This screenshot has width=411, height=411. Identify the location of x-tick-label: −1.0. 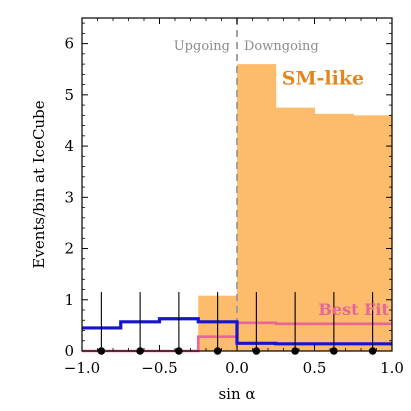
(82, 368).